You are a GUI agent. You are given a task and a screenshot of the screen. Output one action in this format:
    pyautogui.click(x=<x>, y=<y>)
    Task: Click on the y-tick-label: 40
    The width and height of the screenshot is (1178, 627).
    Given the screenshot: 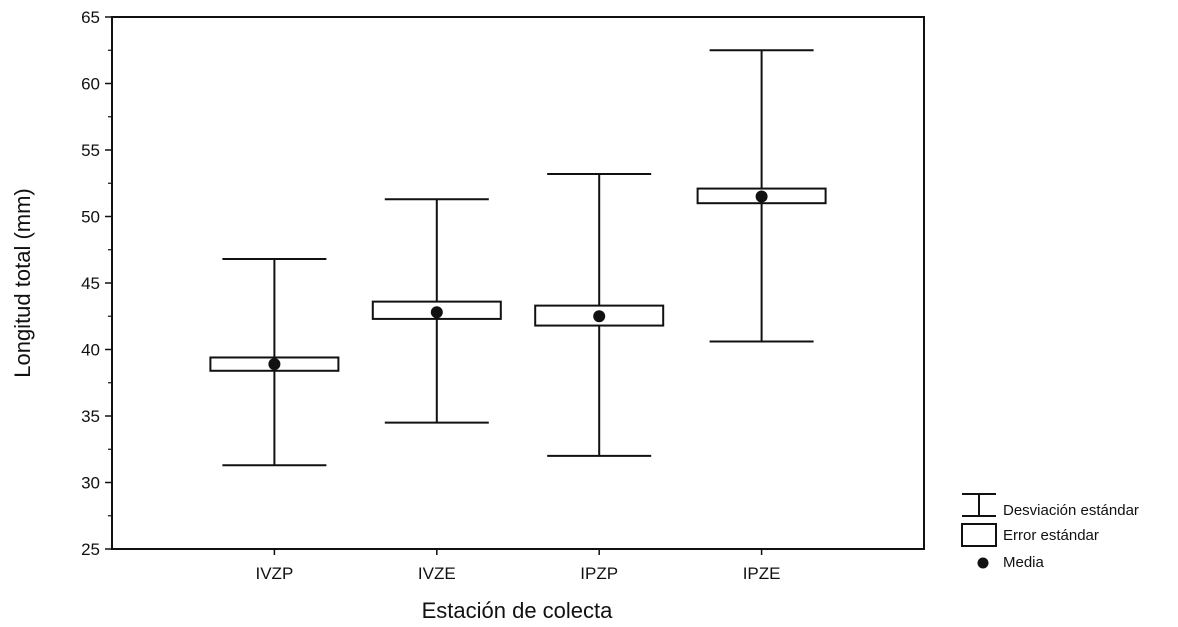 What is the action you would take?
    pyautogui.click(x=90, y=350)
    